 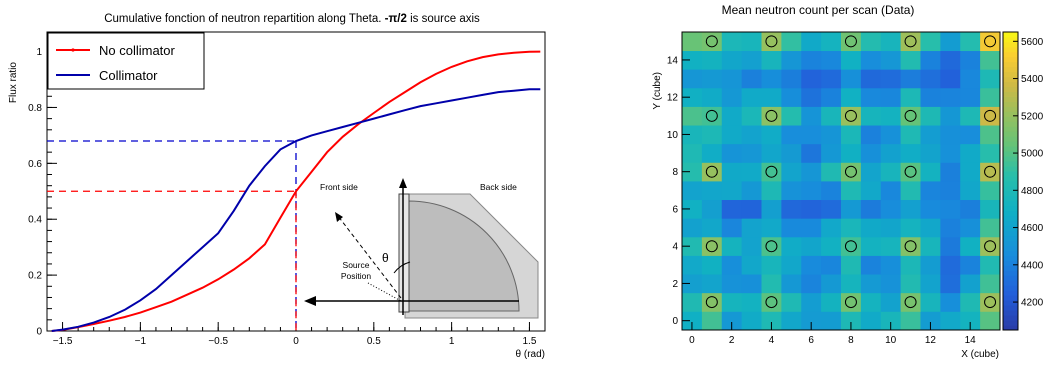 I want to click on legend-label: No collimator, so click(x=137, y=50).